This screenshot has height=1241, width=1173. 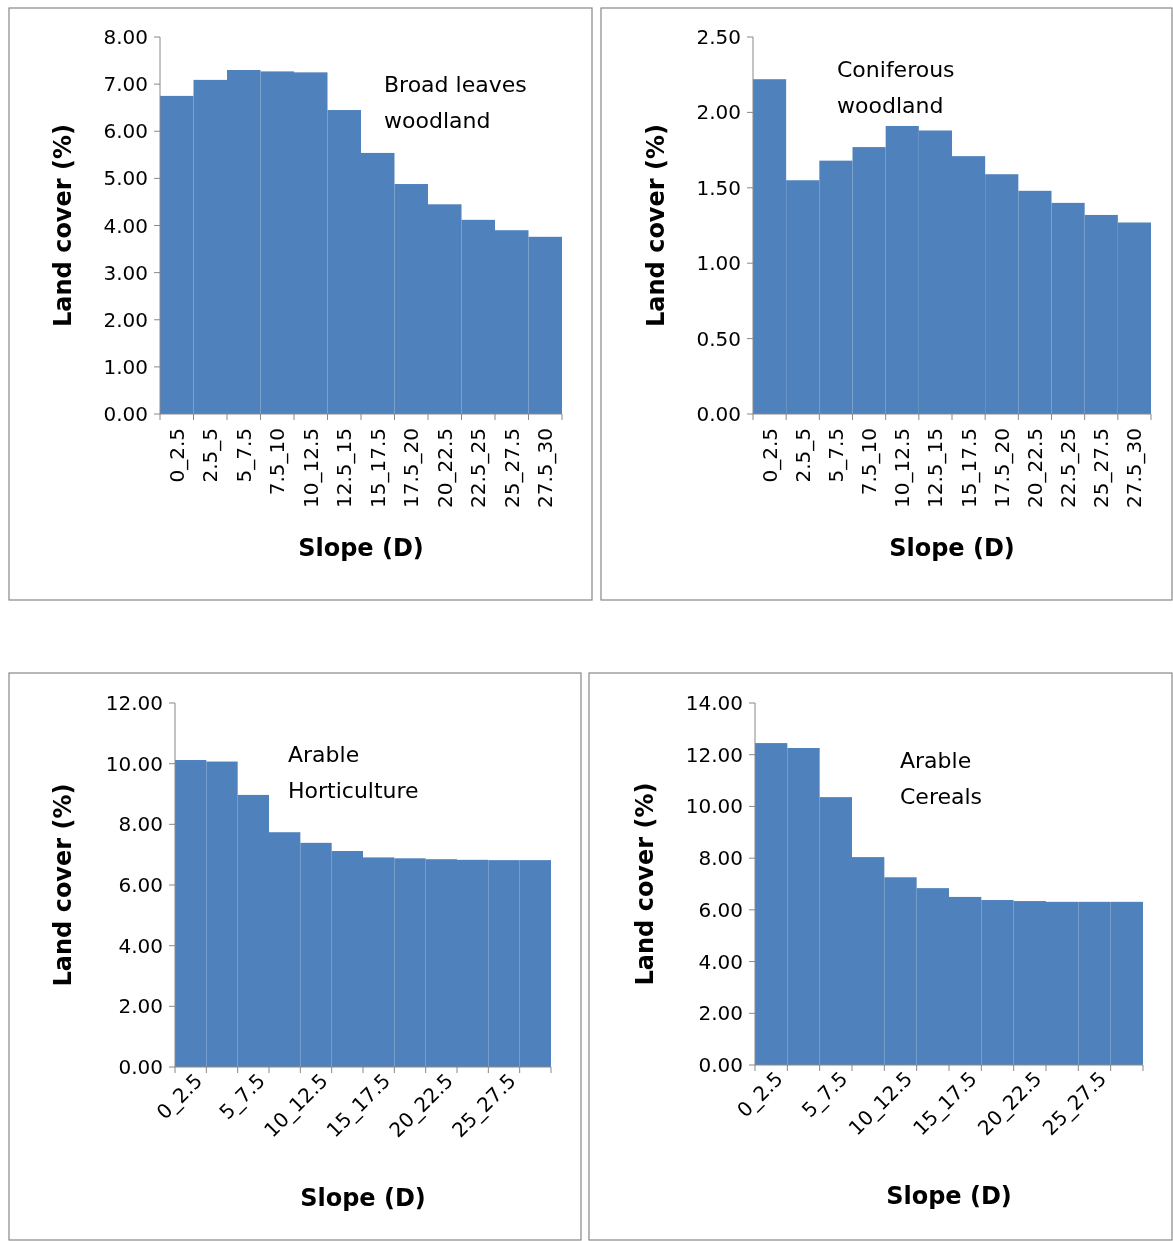 What do you see at coordinates (353, 772) in the screenshot?
I see `annotation: Arable Horticulture` at bounding box center [353, 772].